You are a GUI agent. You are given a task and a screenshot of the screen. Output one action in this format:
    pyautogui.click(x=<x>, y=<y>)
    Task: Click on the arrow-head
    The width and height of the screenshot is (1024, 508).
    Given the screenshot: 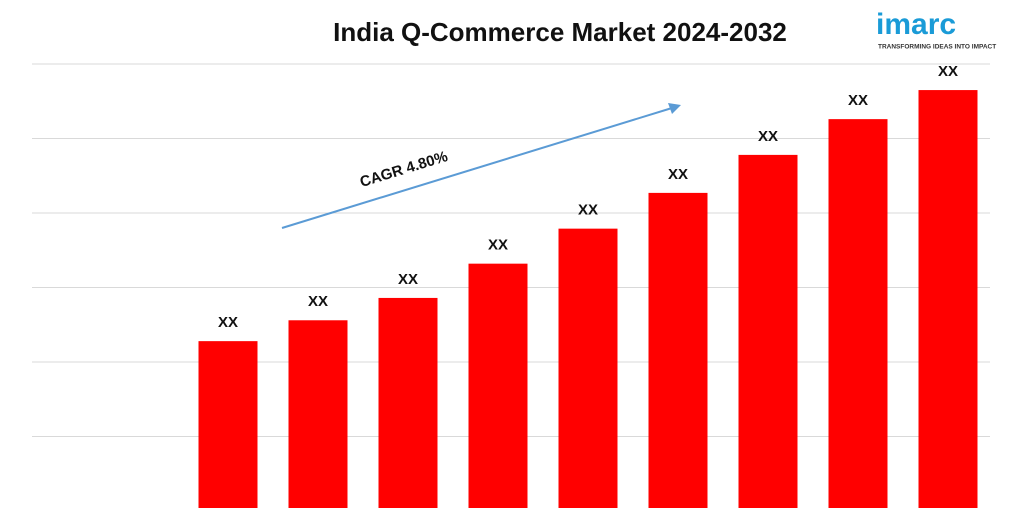 What is the action you would take?
    pyautogui.click(x=674, y=108)
    